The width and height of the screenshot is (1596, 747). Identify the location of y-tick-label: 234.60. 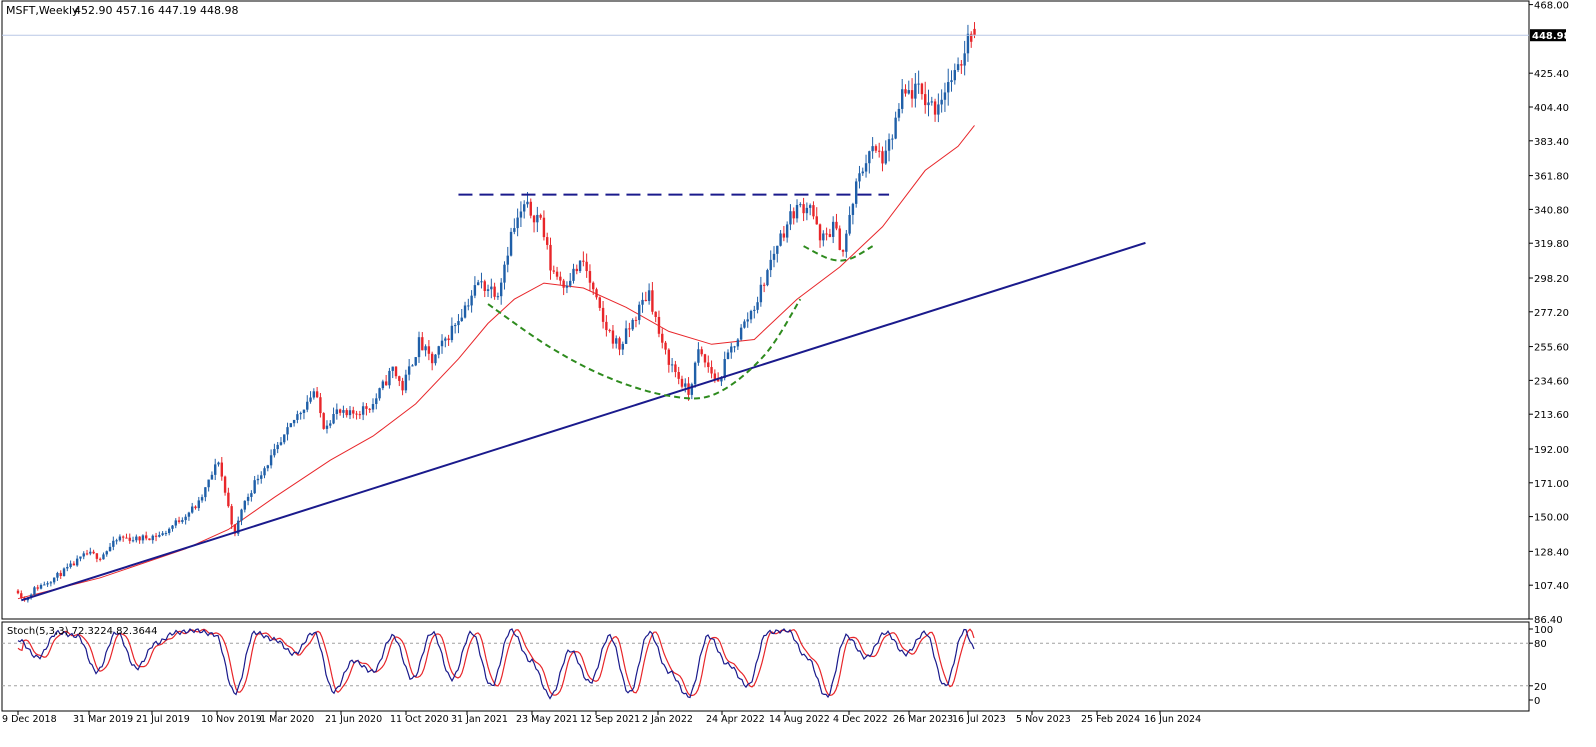
(1551, 381).